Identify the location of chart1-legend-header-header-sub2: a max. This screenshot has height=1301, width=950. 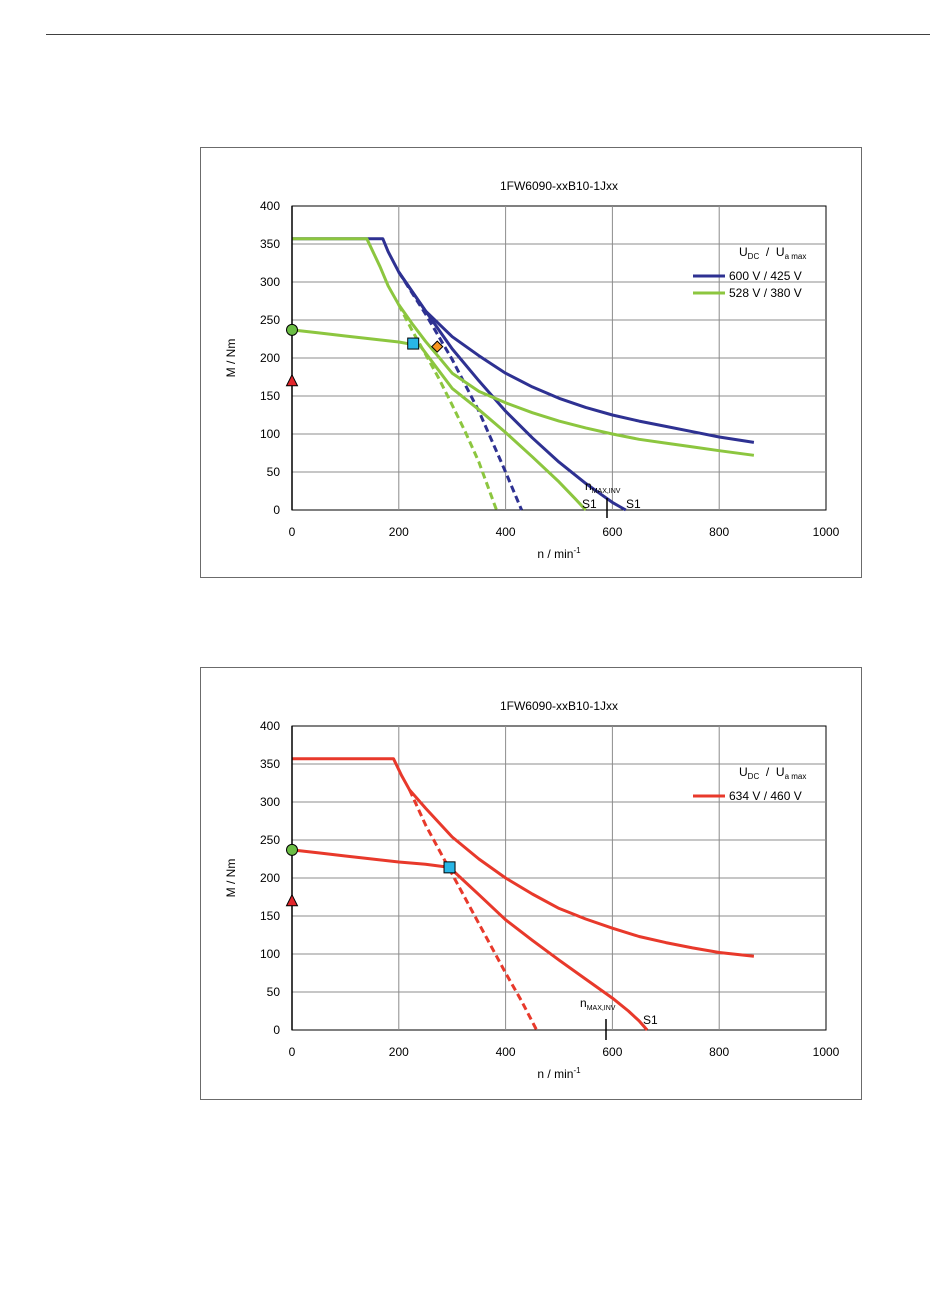
(796, 256).